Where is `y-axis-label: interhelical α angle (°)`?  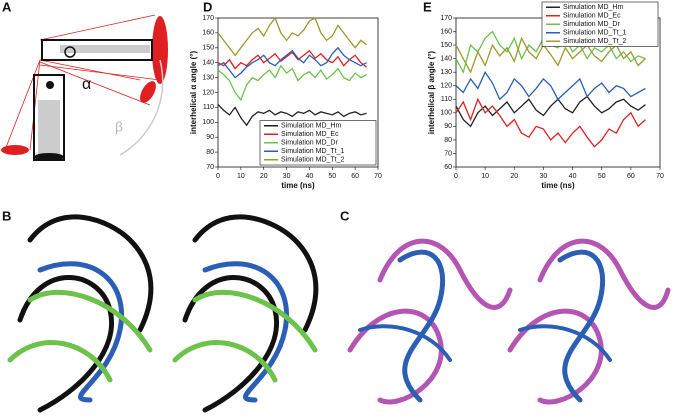 y-axis-label: interhelical α angle (°) is located at coordinates (193, 93).